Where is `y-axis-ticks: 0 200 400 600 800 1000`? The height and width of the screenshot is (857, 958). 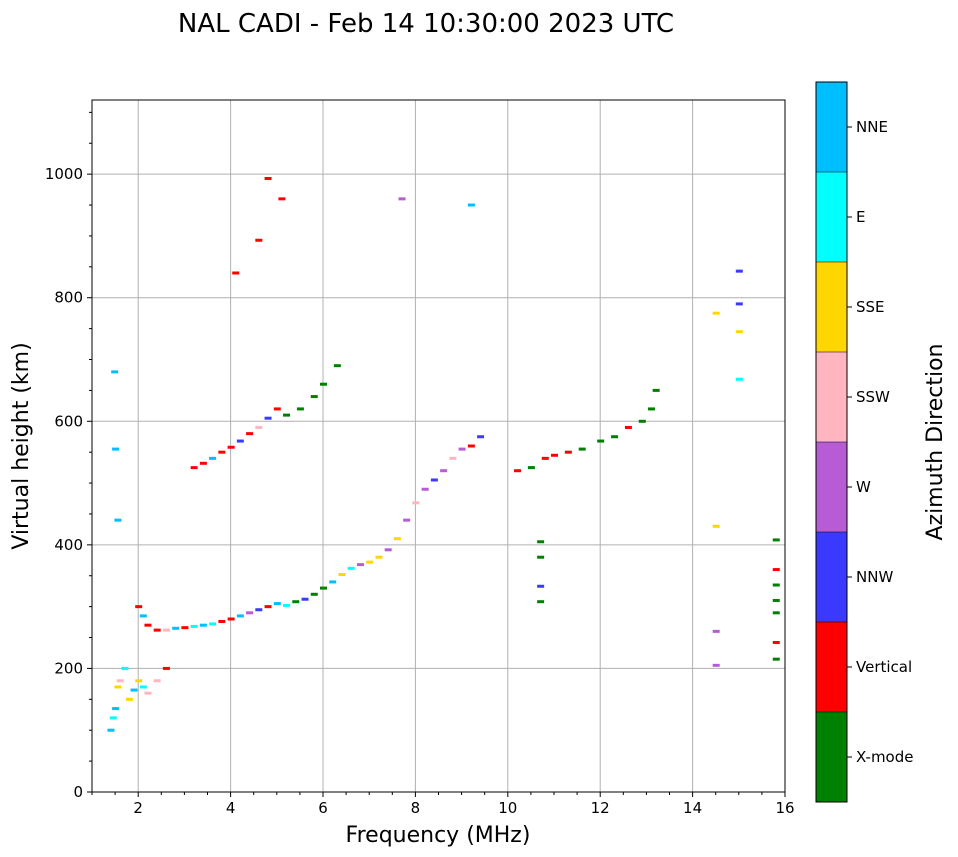 y-axis-ticks: 0 200 400 600 800 1000 is located at coordinates (68, 456).